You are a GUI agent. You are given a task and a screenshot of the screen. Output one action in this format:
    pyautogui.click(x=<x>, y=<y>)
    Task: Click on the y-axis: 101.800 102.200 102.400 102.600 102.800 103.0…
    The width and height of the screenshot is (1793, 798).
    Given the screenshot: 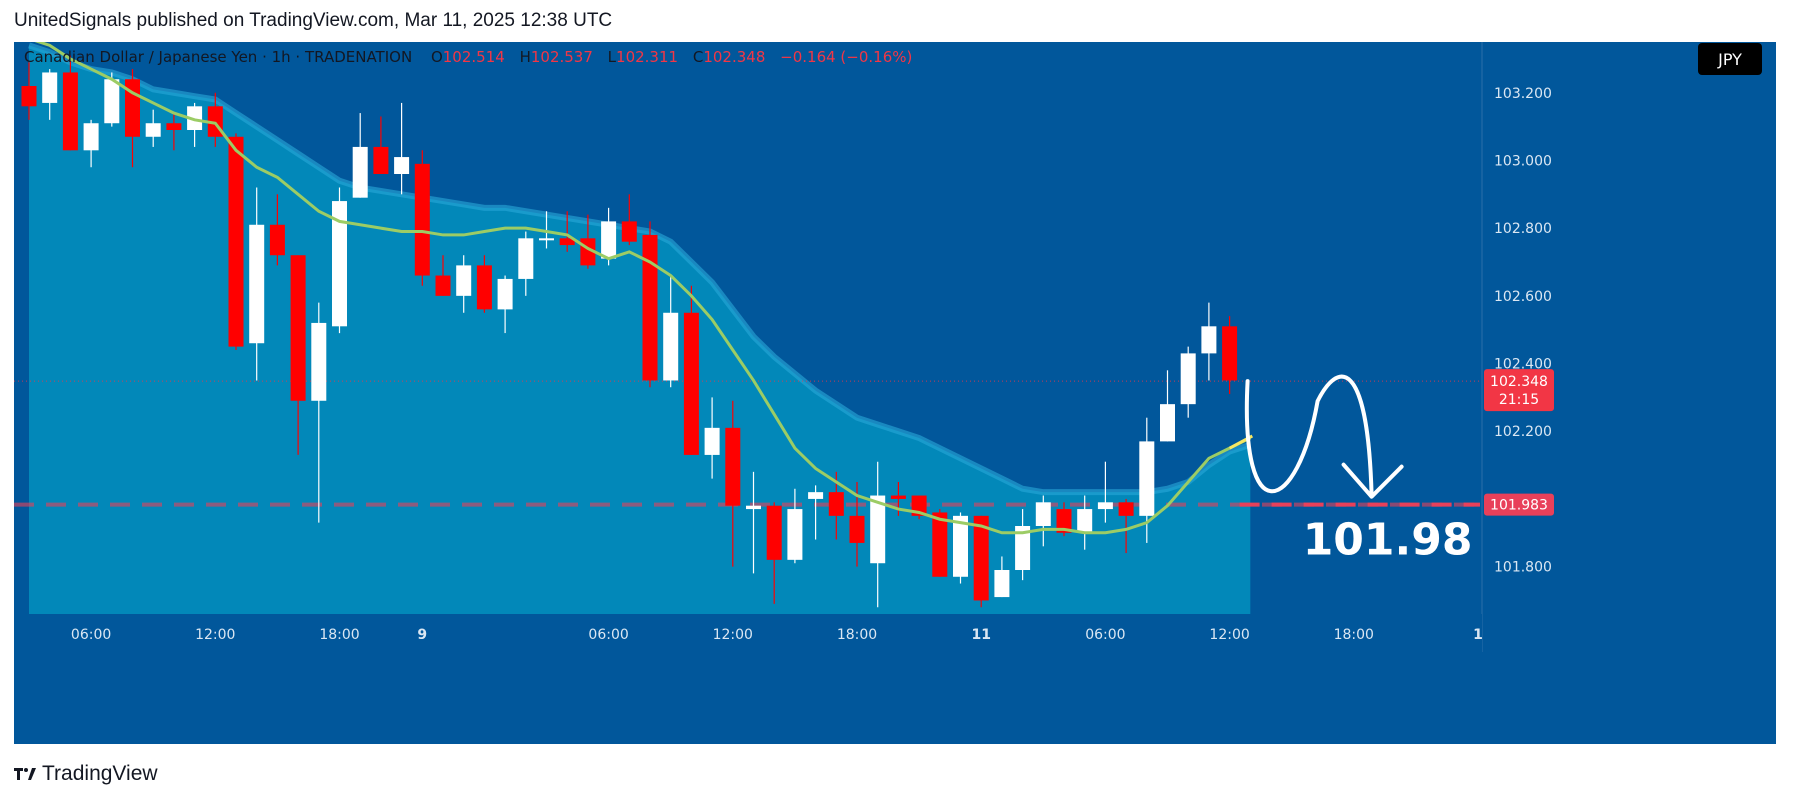 What is the action you would take?
    pyautogui.click(x=1628, y=347)
    